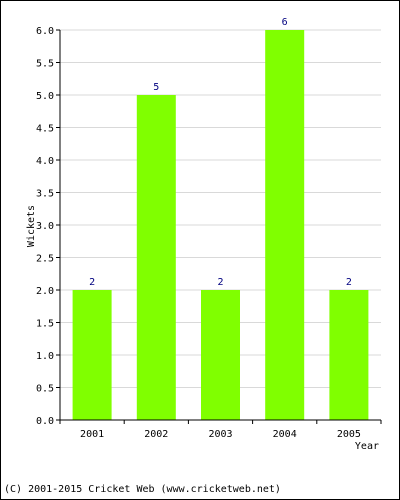  I want to click on data-label-2004: 6, so click(285, 22).